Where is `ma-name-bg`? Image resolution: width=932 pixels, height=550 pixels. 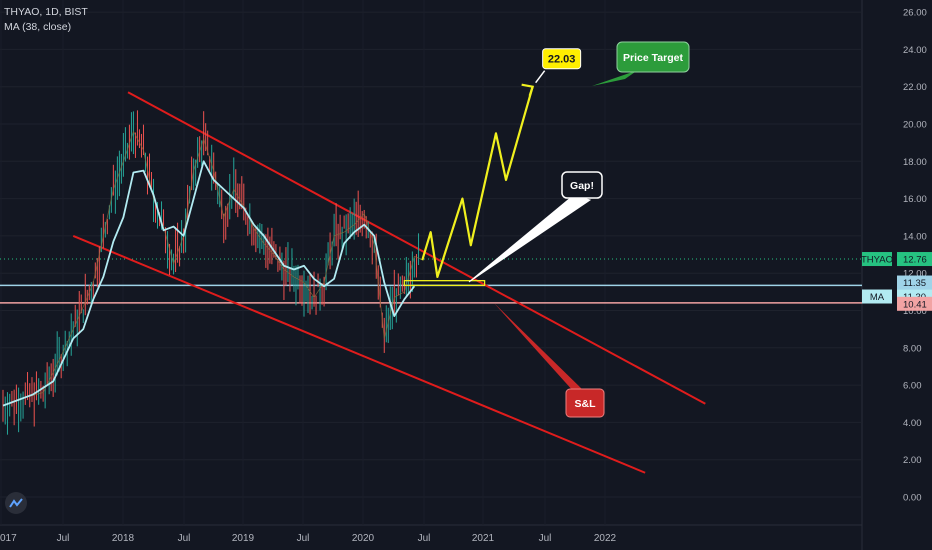
ma-name-bg is located at coordinates (877, 296).